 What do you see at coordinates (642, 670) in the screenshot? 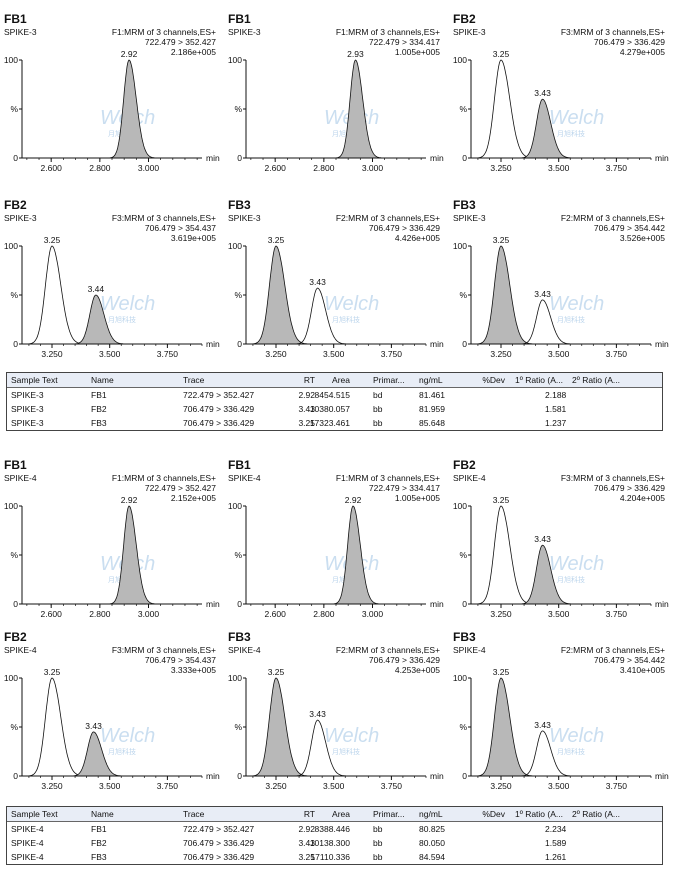
I see `intensity-label: 3.410e+005` at bounding box center [642, 670].